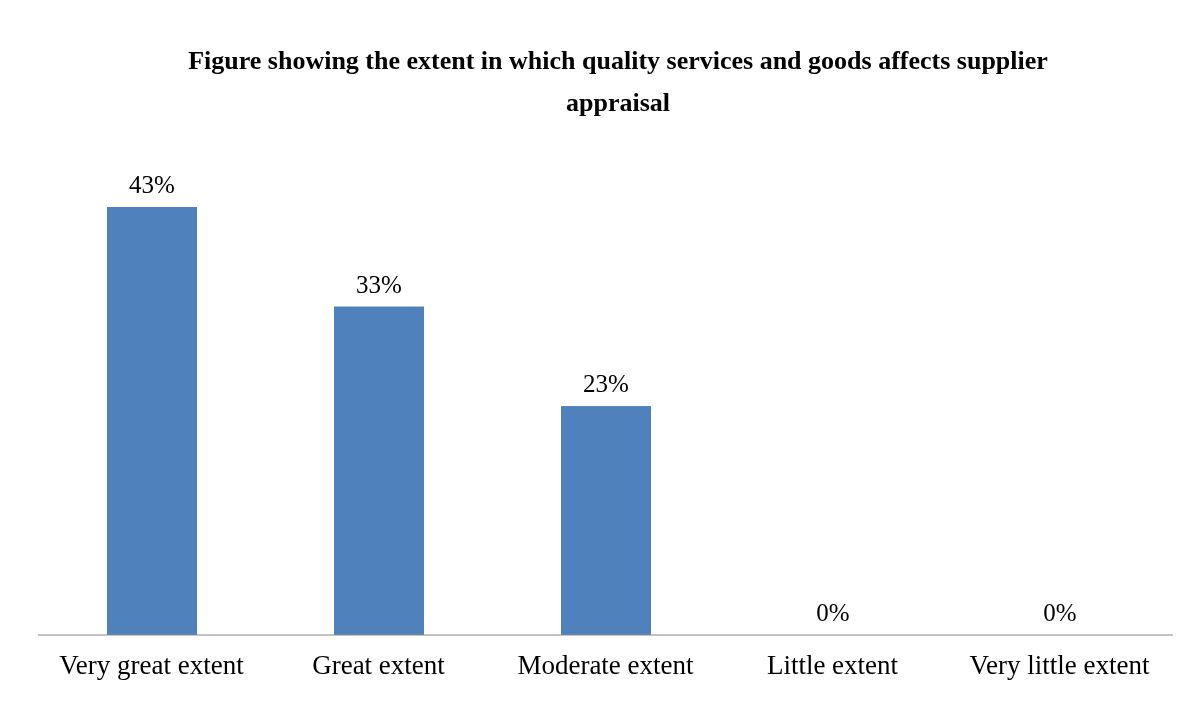 The height and width of the screenshot is (704, 1196). I want to click on x-tick-label: Moderate extent, so click(606, 665).